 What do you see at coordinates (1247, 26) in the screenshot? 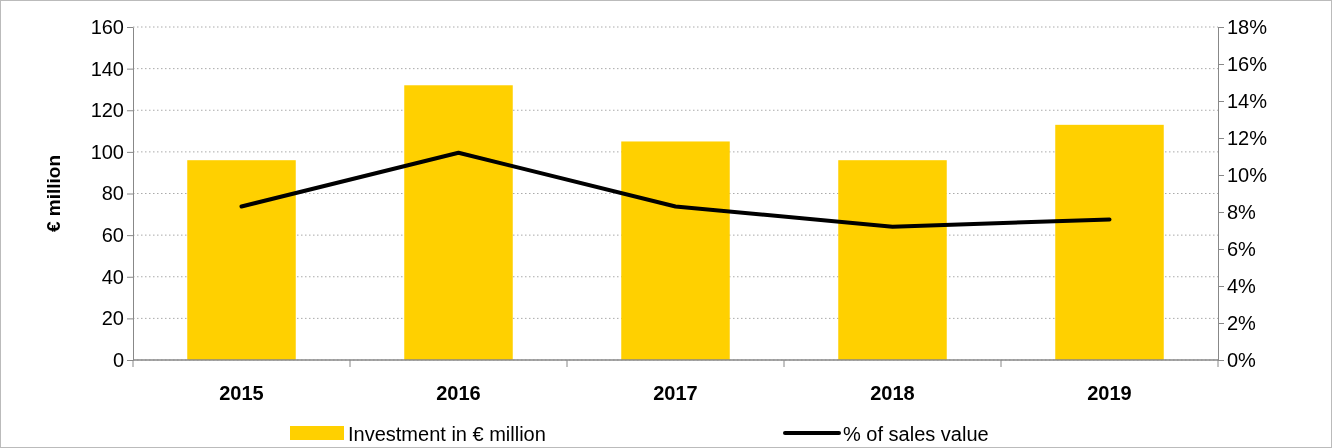
I see `y2-tick-label: 18%` at bounding box center [1247, 26].